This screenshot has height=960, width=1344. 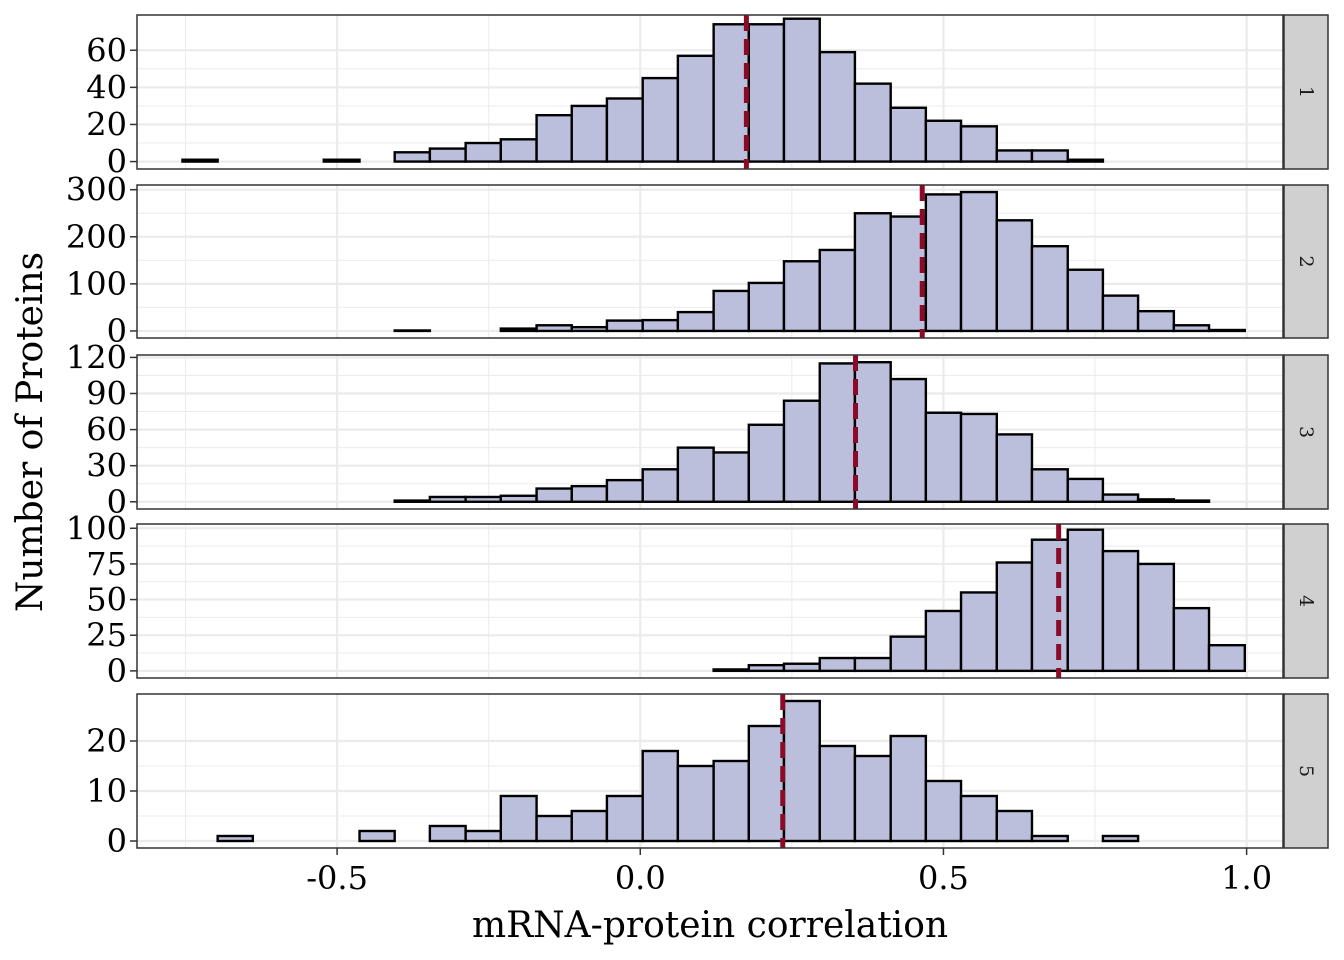 I want to click on facet-strip-label: 2, so click(x=1306, y=261).